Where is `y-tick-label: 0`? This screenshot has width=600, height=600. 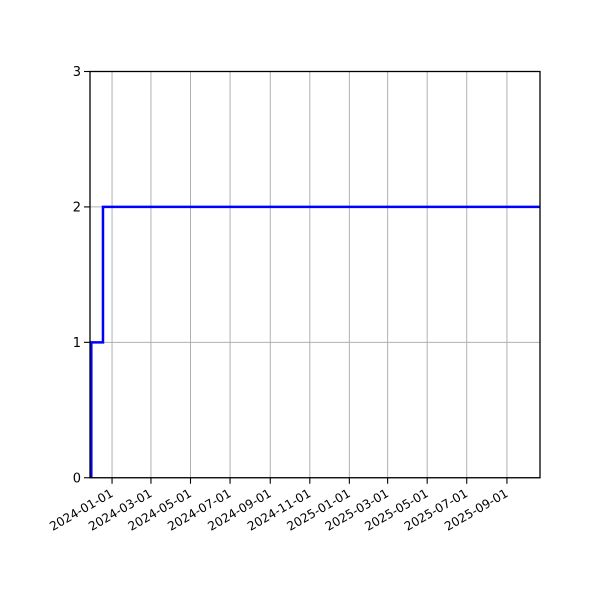 y-tick-label: 0 is located at coordinates (77, 478).